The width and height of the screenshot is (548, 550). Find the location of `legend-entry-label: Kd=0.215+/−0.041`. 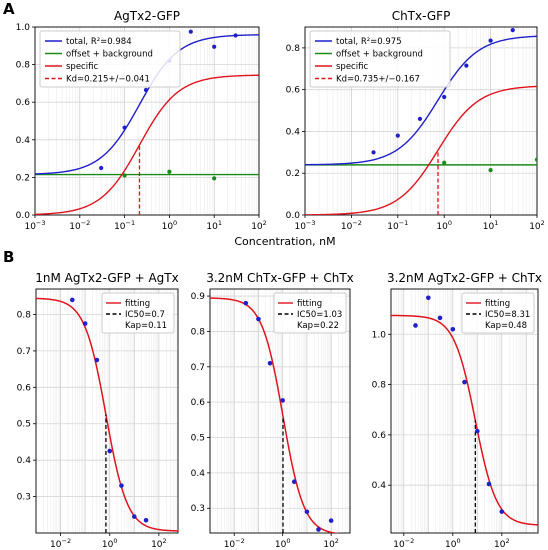

legend-entry-label: Kd=0.215+/−0.041 is located at coordinates (108, 80).